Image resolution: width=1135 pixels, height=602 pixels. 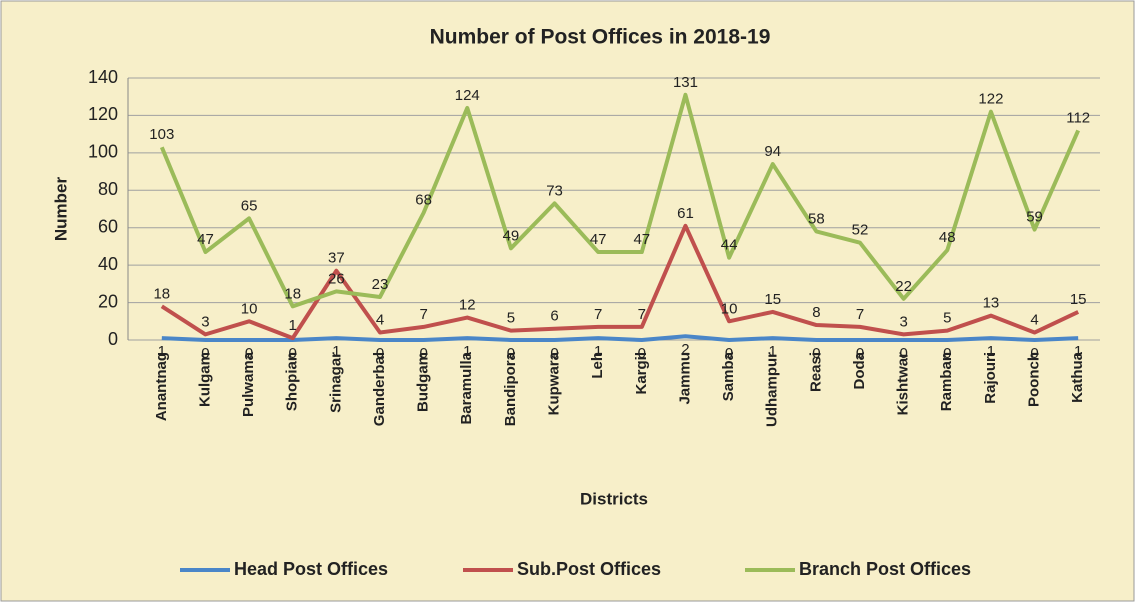 I want to click on data-label: 58, so click(x=816, y=218).